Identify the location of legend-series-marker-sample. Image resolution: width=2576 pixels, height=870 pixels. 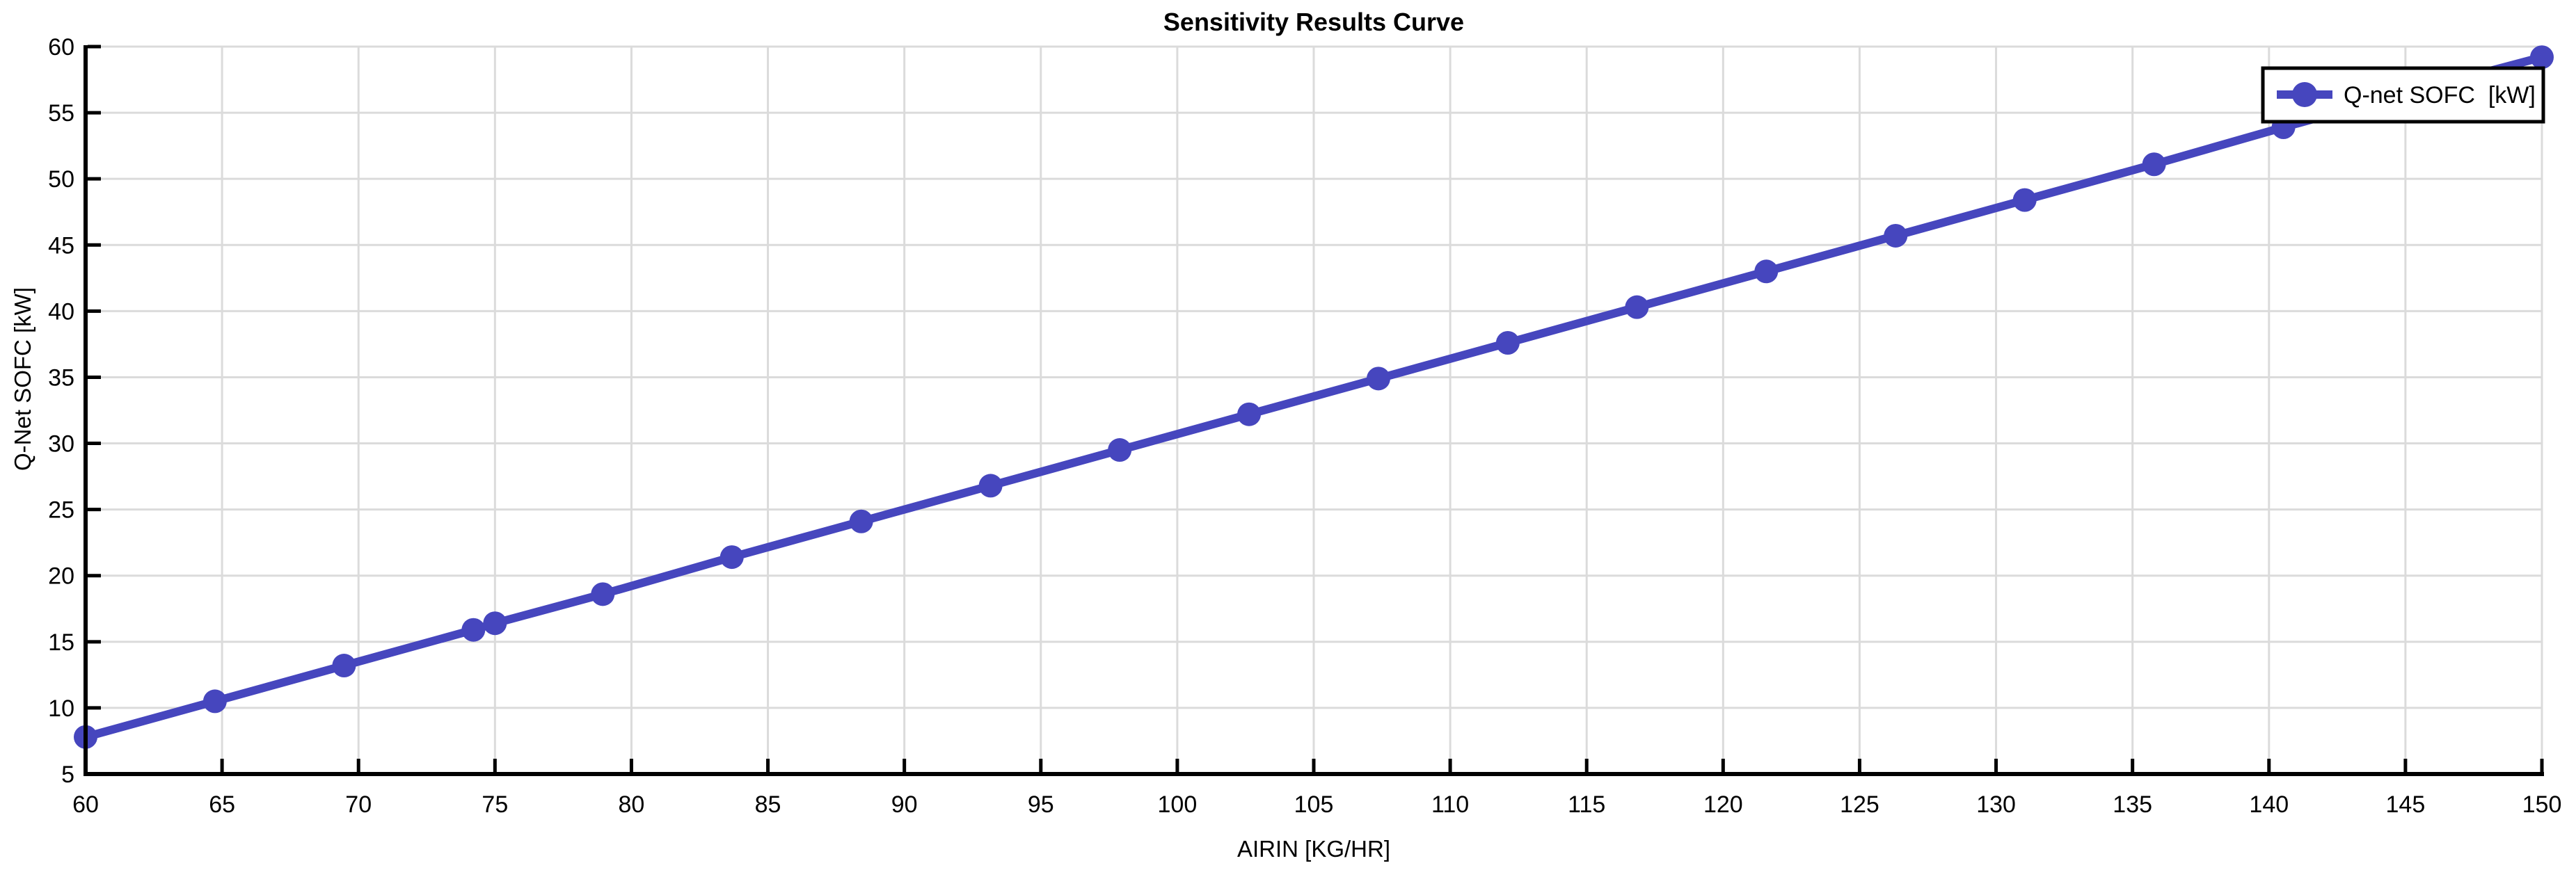
(2304, 94).